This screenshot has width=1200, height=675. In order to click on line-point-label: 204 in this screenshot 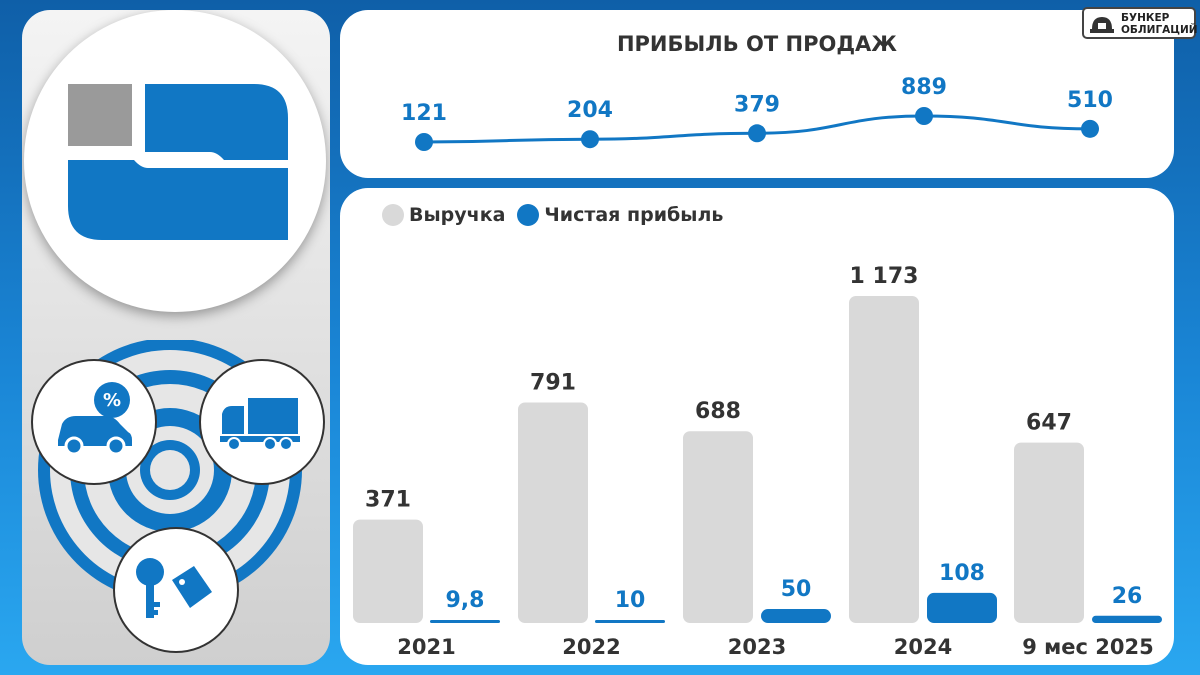, I will do `click(590, 110)`.